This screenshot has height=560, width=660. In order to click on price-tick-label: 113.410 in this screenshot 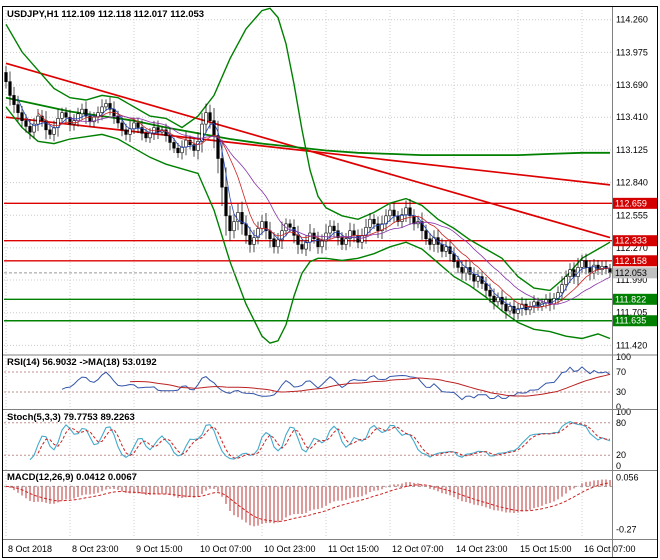, I will do `click(632, 117)`.